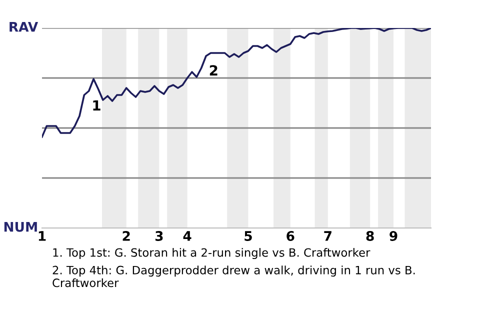  I want to click on x-tick-label: 9, so click(394, 236).